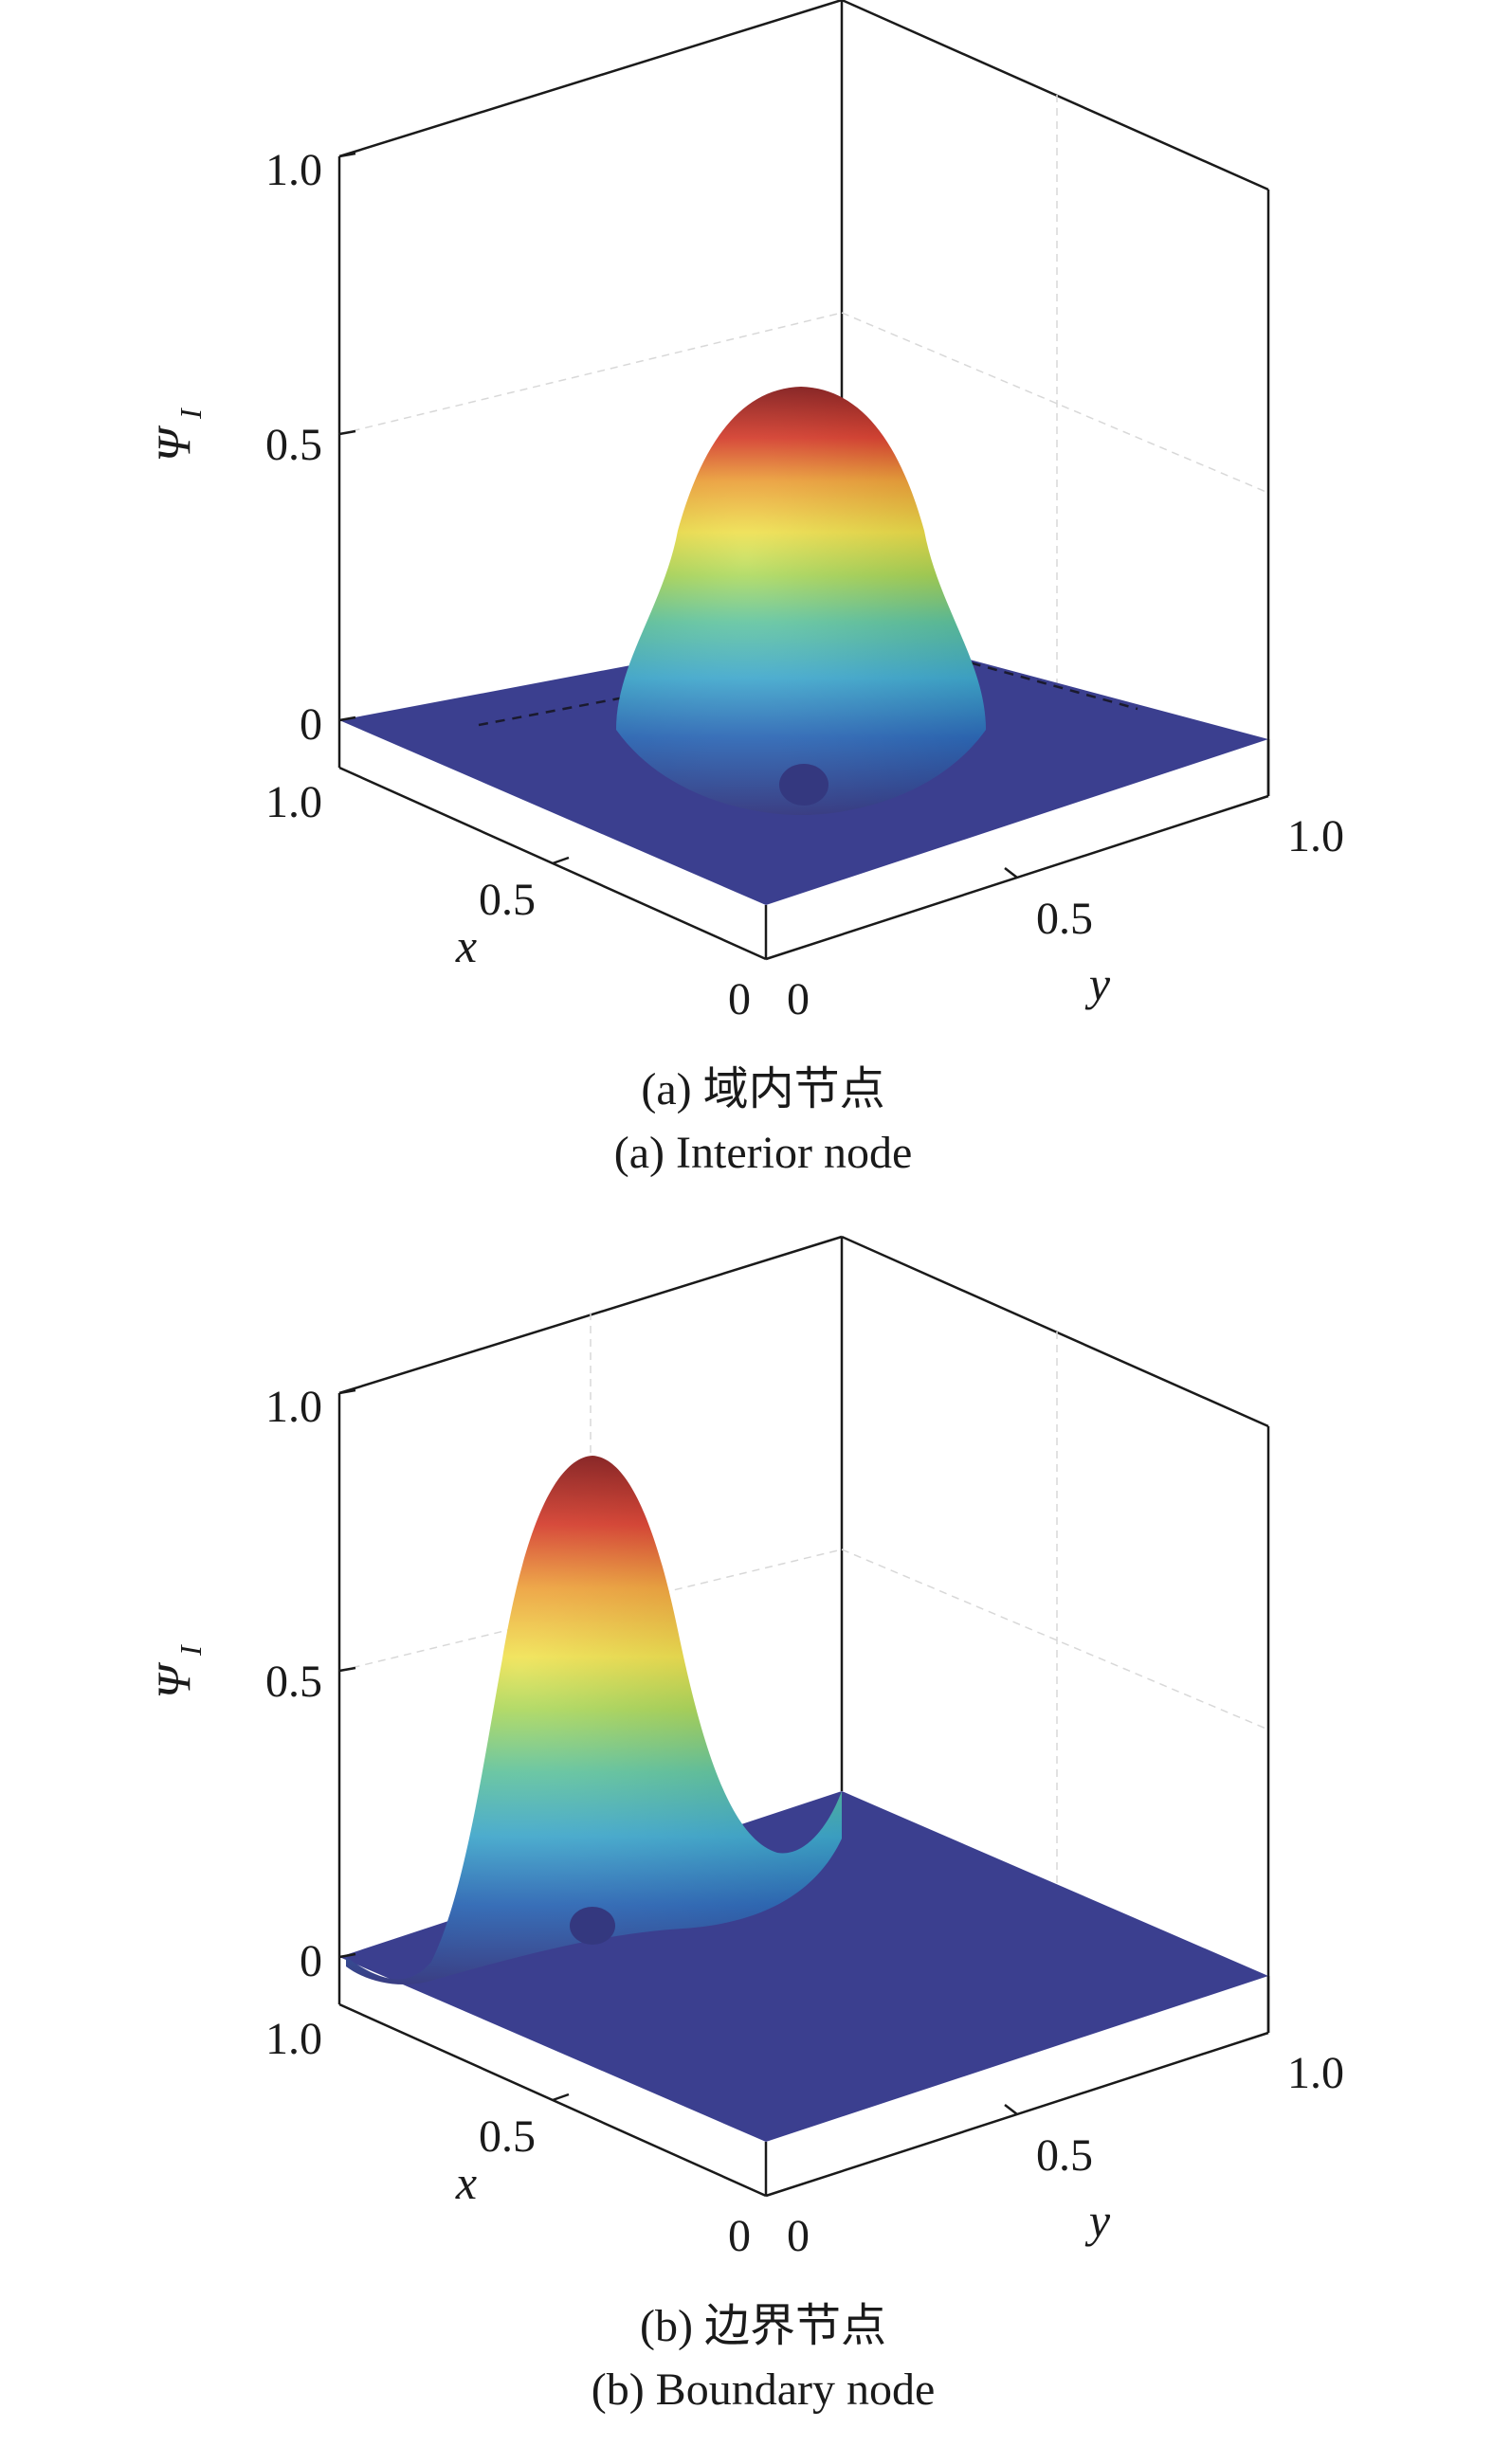 Image resolution: width=1493 pixels, height=2464 pixels. I want to click on z-tick-marks-b, so click(347, 1674).